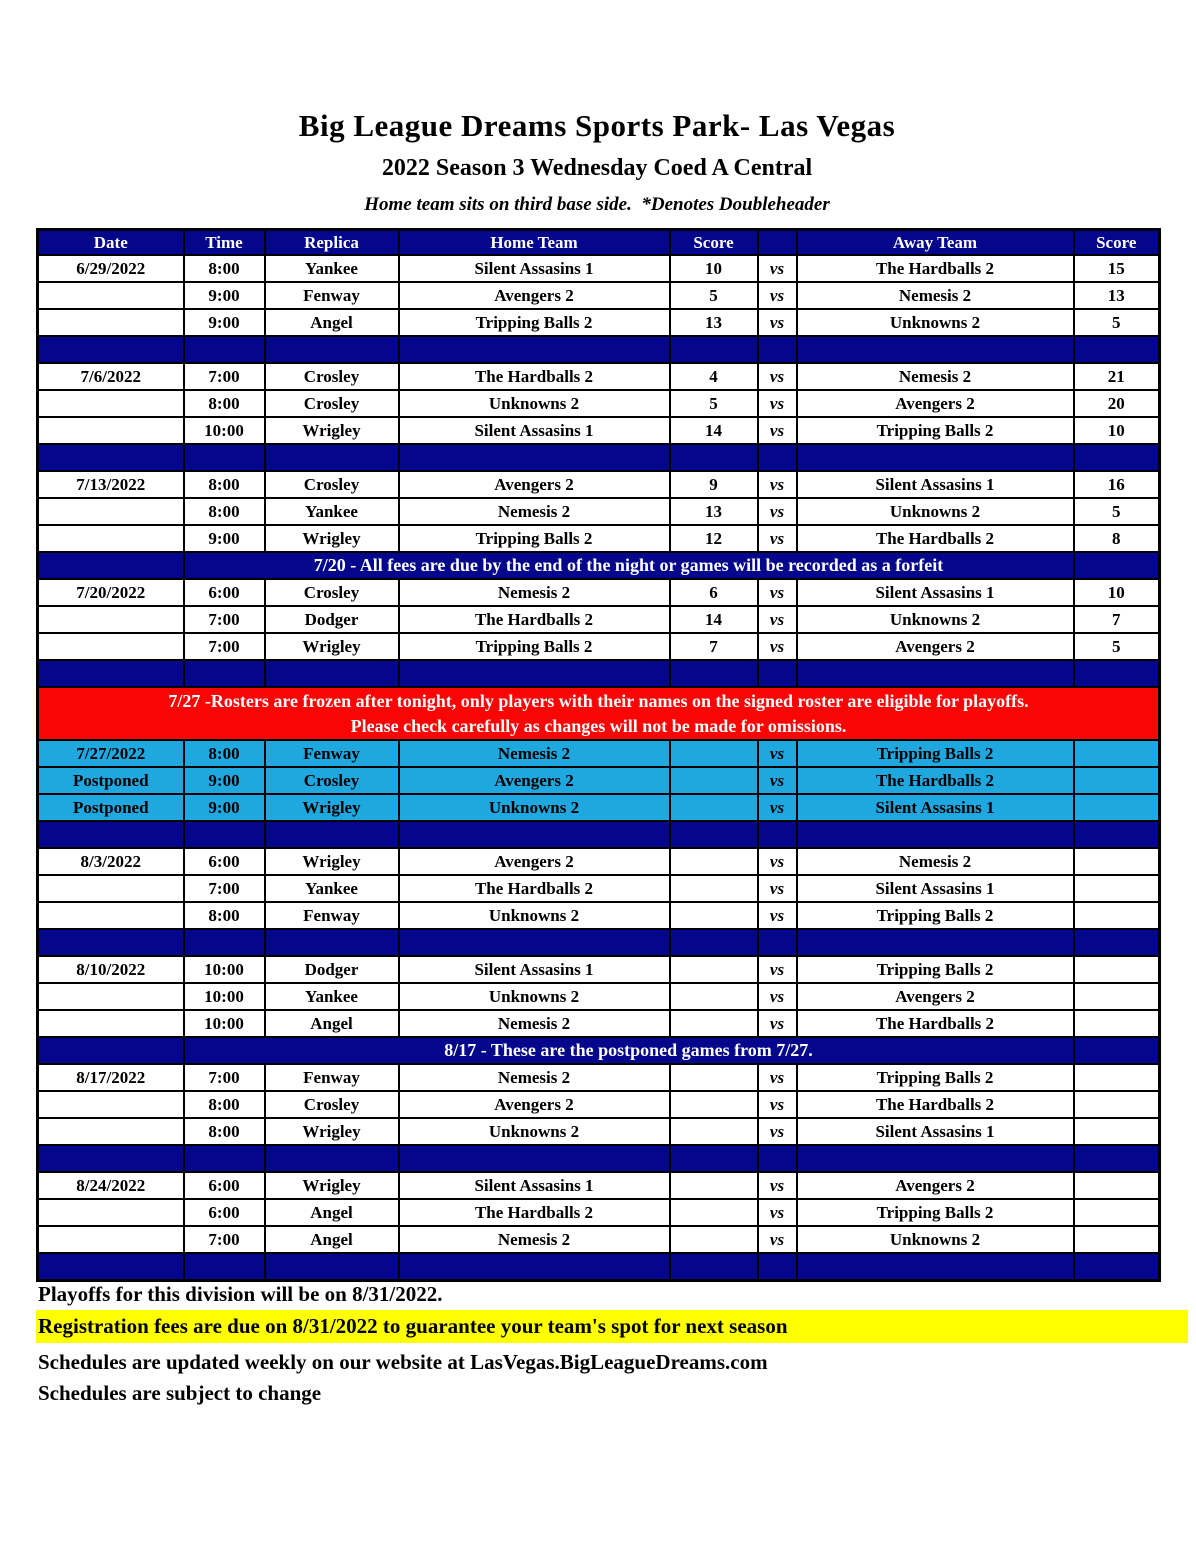  I want to click on away-score-cell: 16, so click(1116, 484).